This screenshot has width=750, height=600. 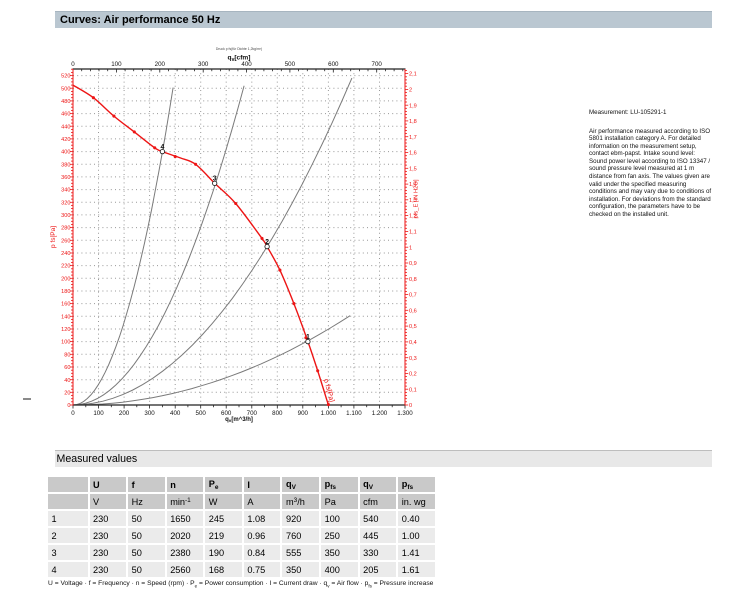 I want to click on svg-text: 220, so click(x=65, y=267).